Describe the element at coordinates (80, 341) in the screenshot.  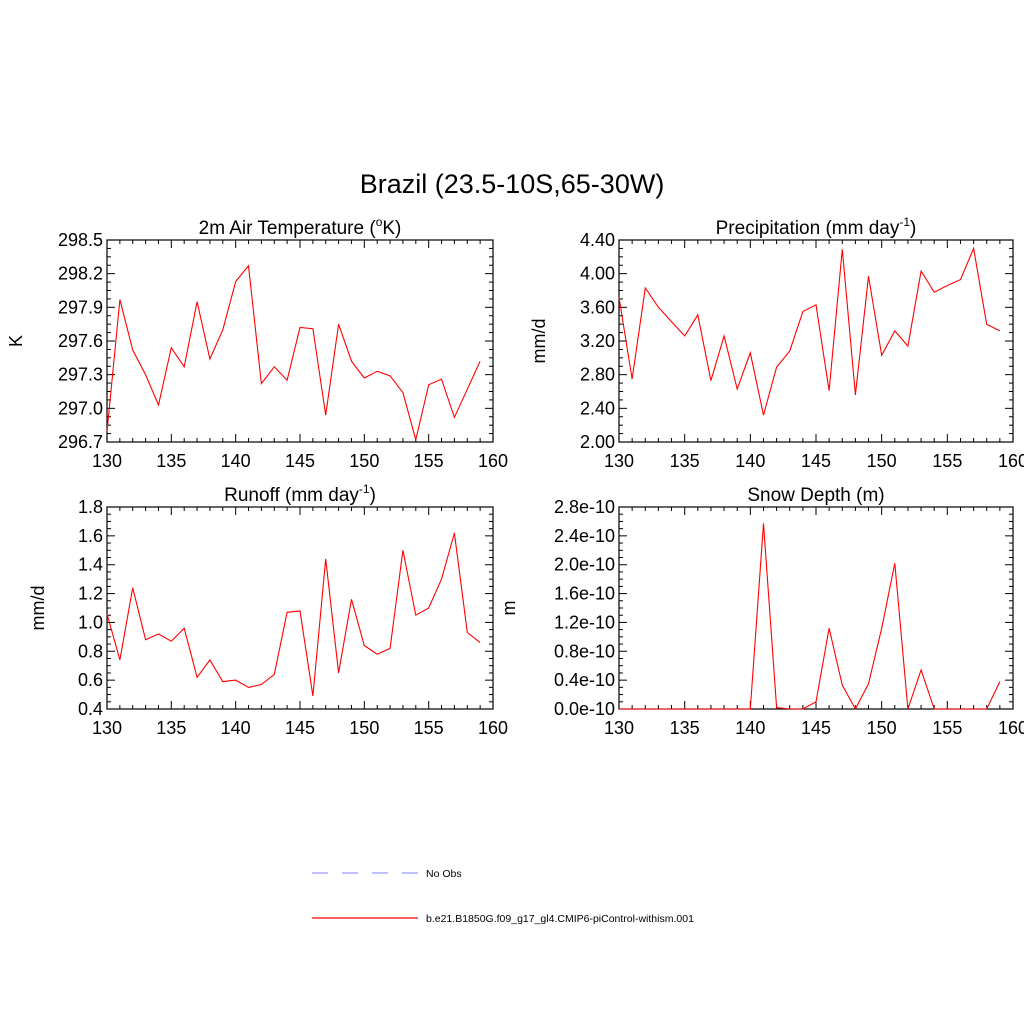
I see `y-tick-label: 297.6` at that location.